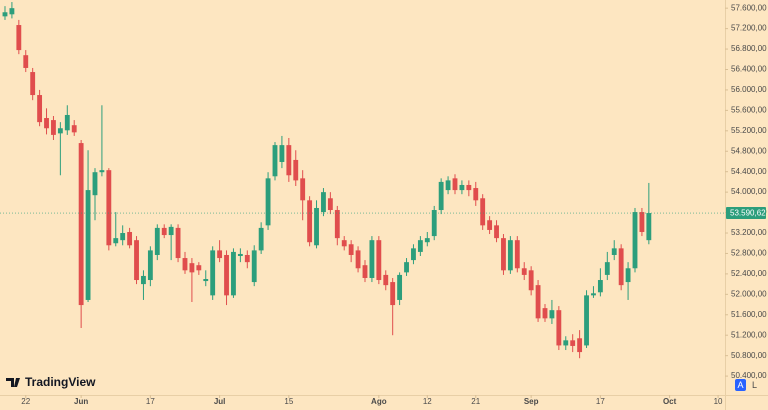 The height and width of the screenshot is (410, 768). Describe the element at coordinates (220, 401) in the screenshot. I see `x-tick-label: Jul` at that location.